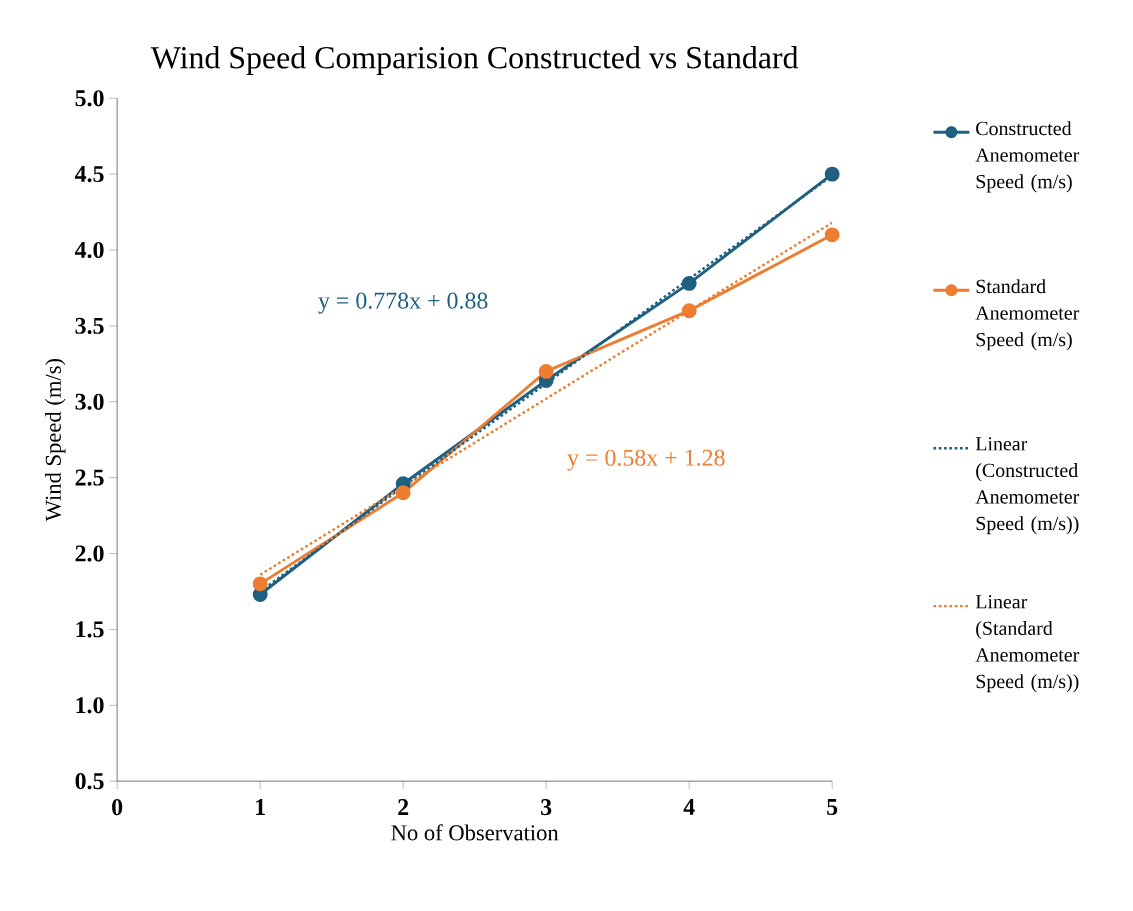 The height and width of the screenshot is (911, 1133). I want to click on y-axis-title: Wind Speed (m/s), so click(55, 440).